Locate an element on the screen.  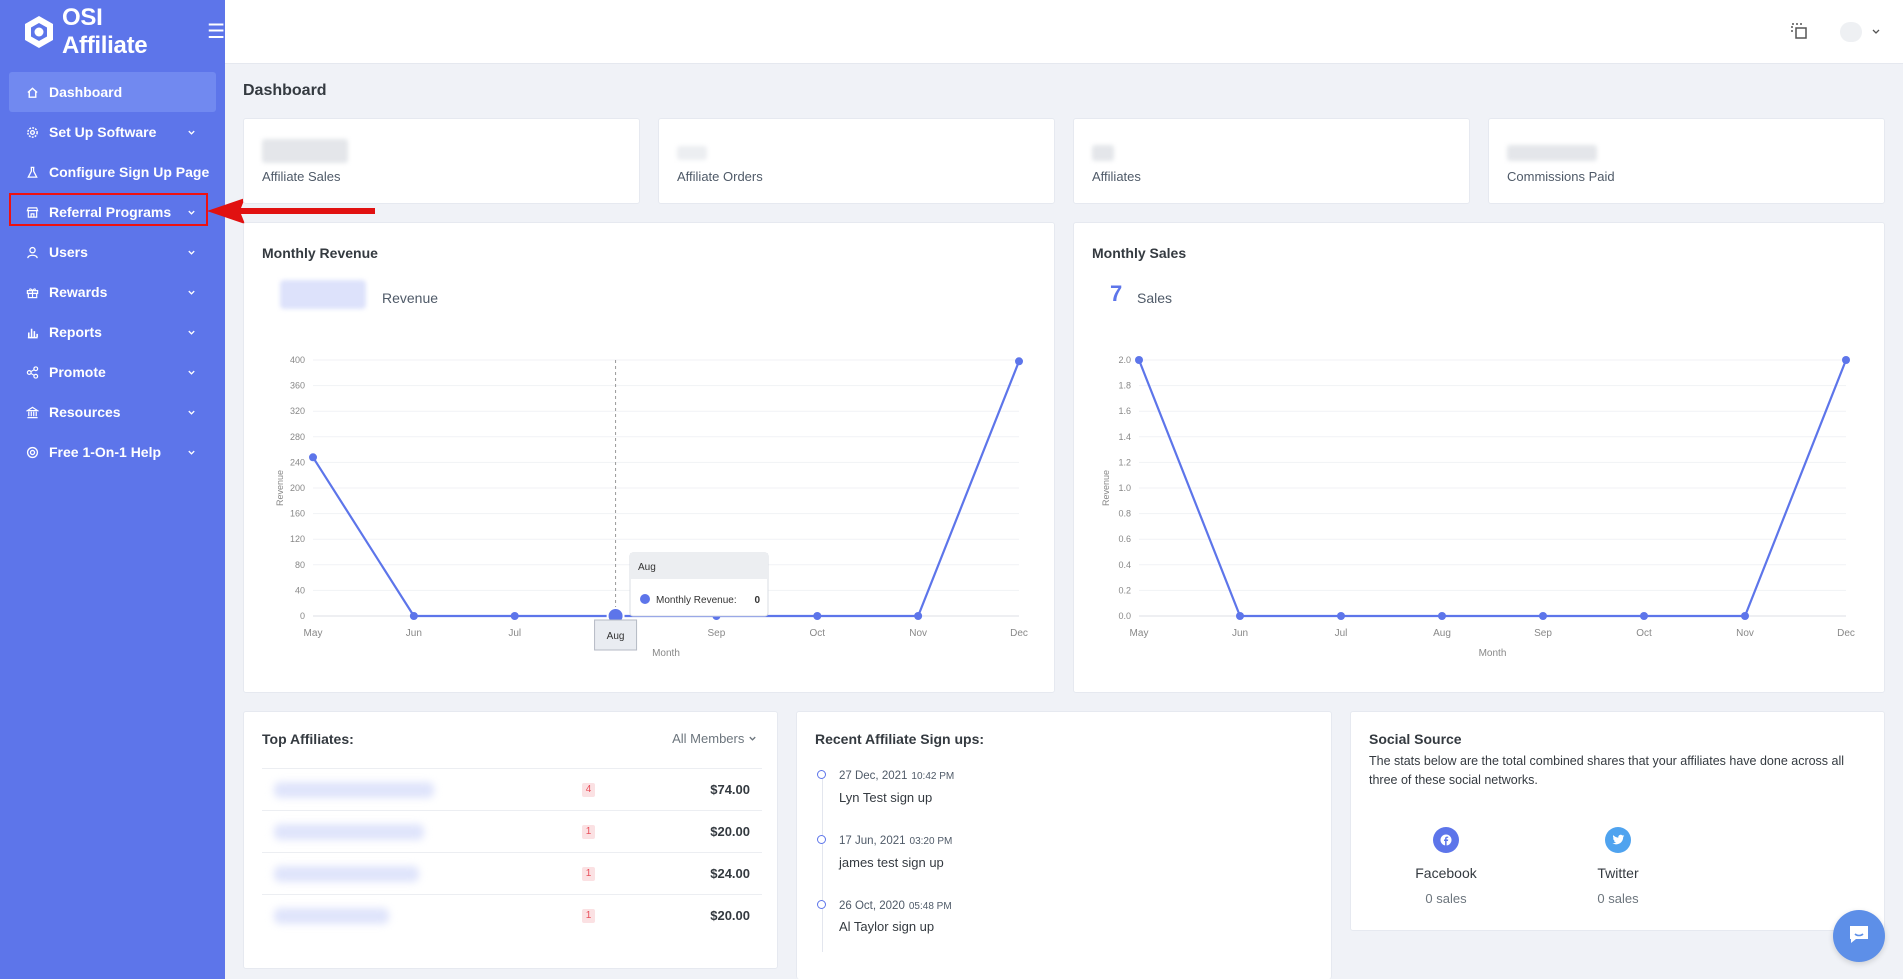
y-axis-label: Revenue is located at coordinates (1106, 488).